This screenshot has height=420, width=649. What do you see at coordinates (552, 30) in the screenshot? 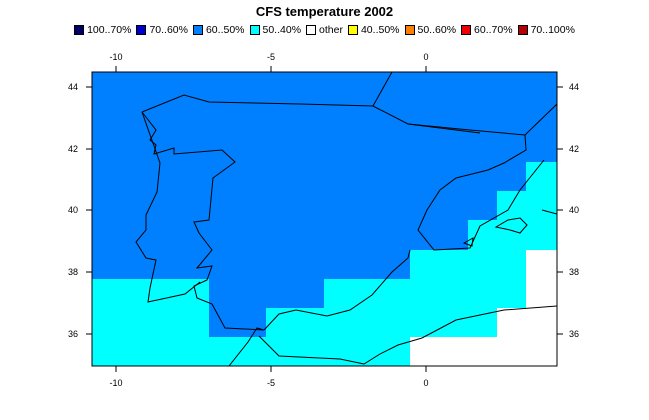
I see `legend-label: 70..100%` at bounding box center [552, 30].